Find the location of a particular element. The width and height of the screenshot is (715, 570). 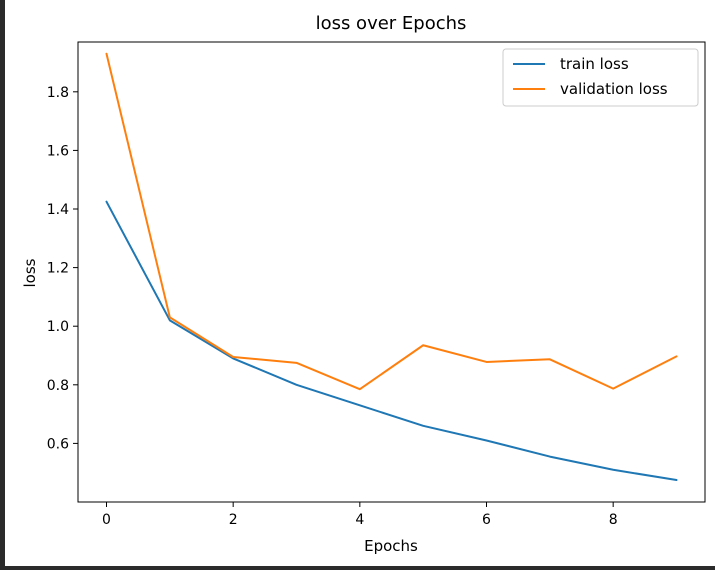

legend-label-validation-loss: validation loss is located at coordinates (614, 89).